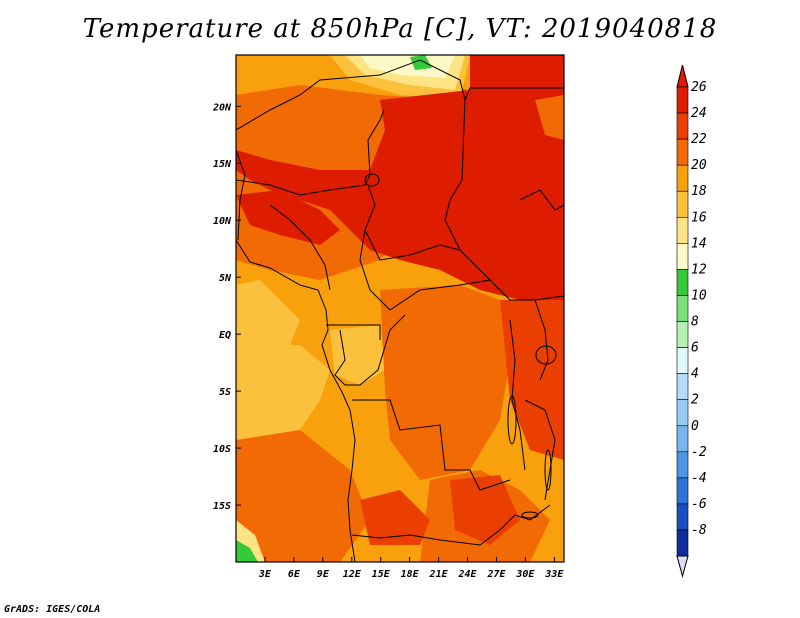 The width and height of the screenshot is (800, 618). What do you see at coordinates (226, 307) in the screenshot?
I see `y-axis: 20N 15N 10N 5N EQ 5S 10S 15S` at bounding box center [226, 307].